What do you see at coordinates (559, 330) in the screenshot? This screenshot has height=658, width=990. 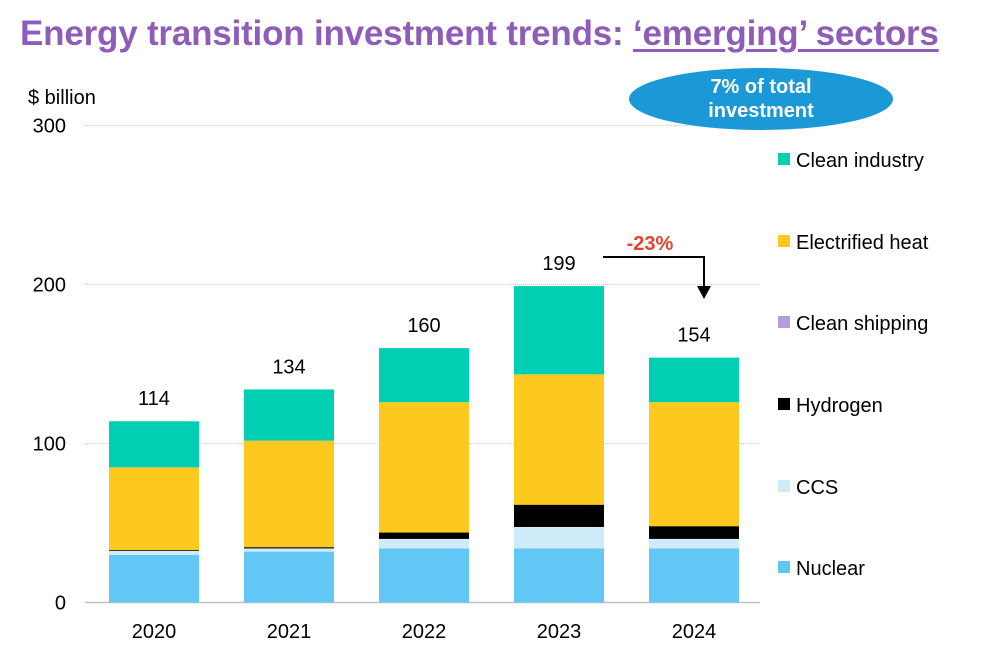 I see `bar-segment-clean-industry-2023` at bounding box center [559, 330].